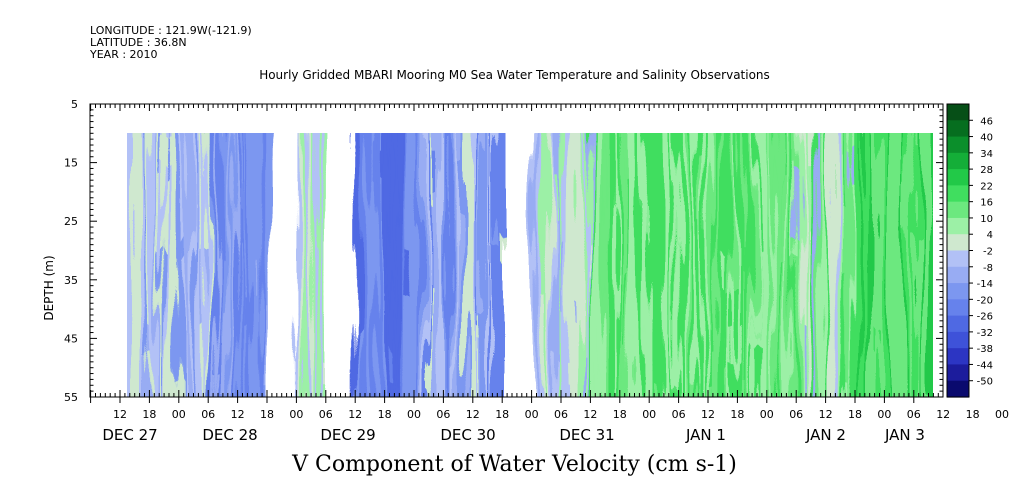 The image size is (1009, 504). I want to click on x-date-label: DEC 27, so click(129, 435).